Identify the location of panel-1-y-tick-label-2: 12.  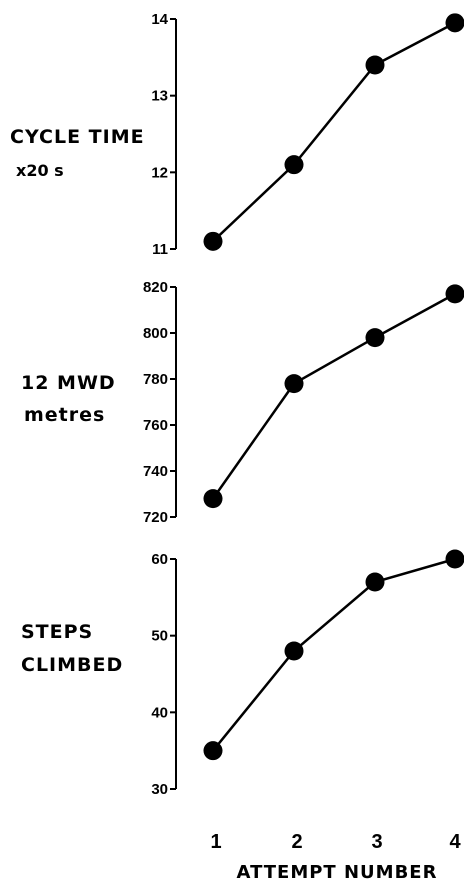
(159, 172).